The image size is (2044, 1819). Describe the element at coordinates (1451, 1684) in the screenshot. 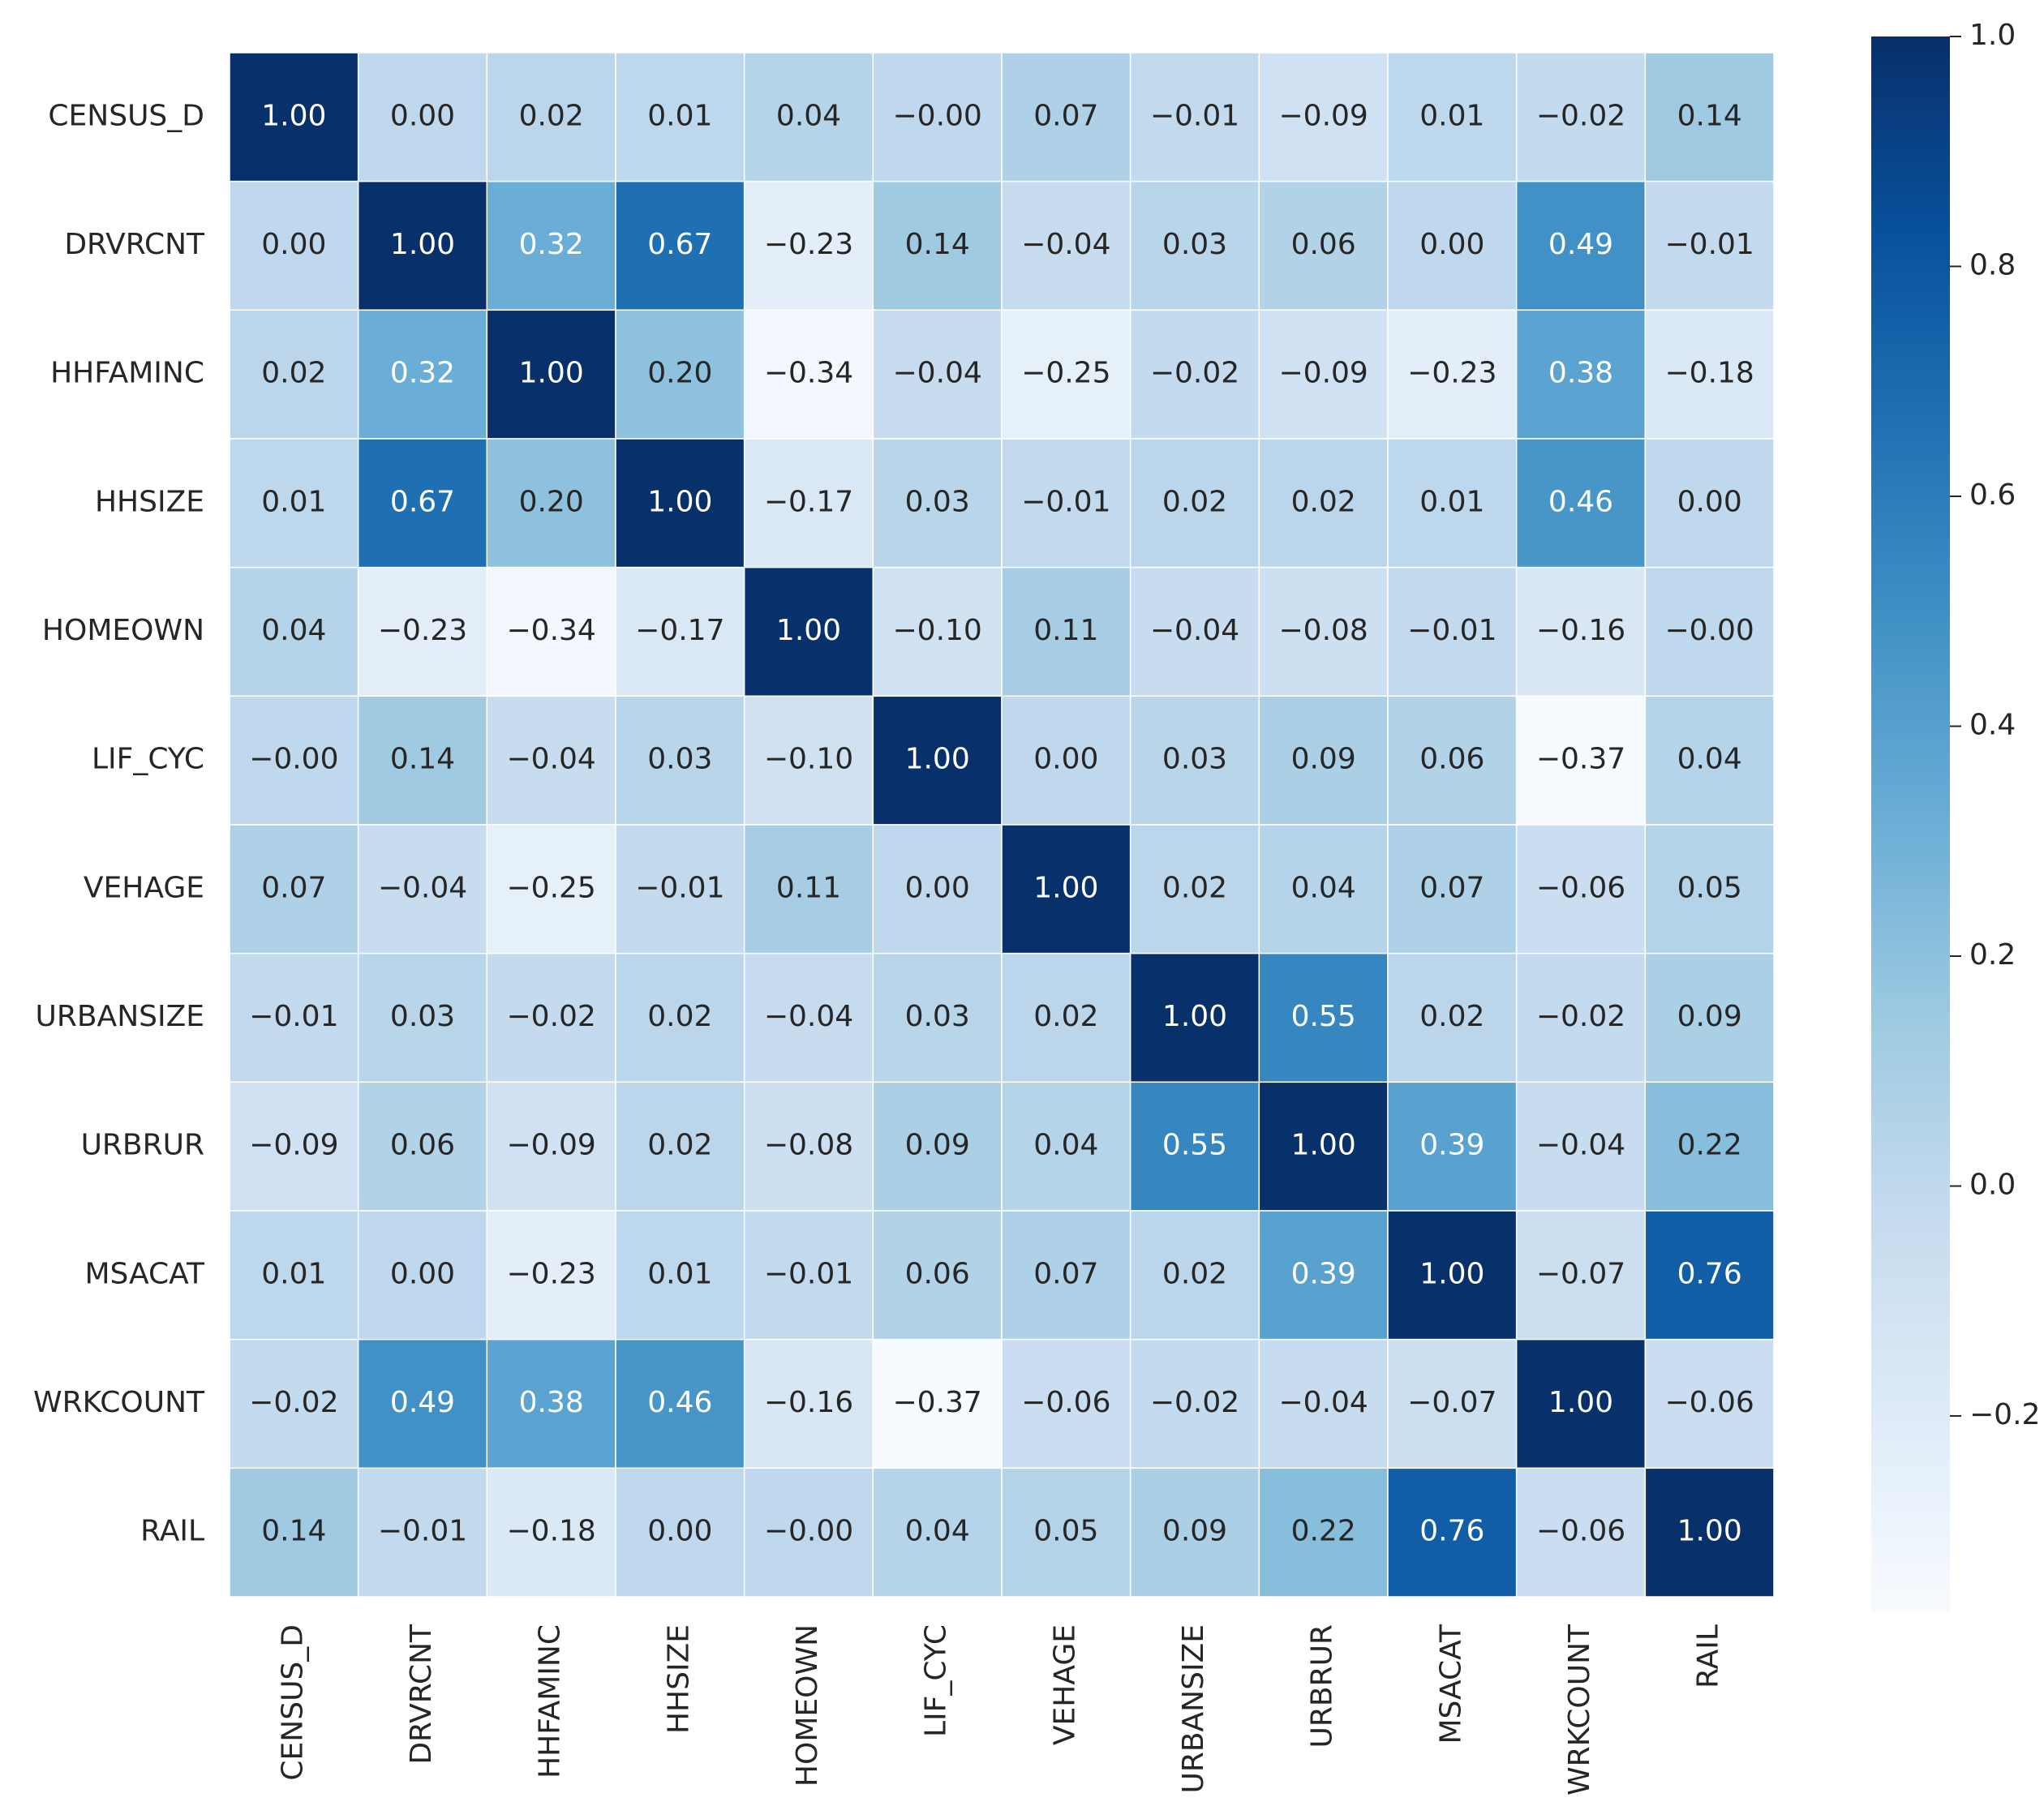

I see `x-tick-label: MSACAT` at that location.